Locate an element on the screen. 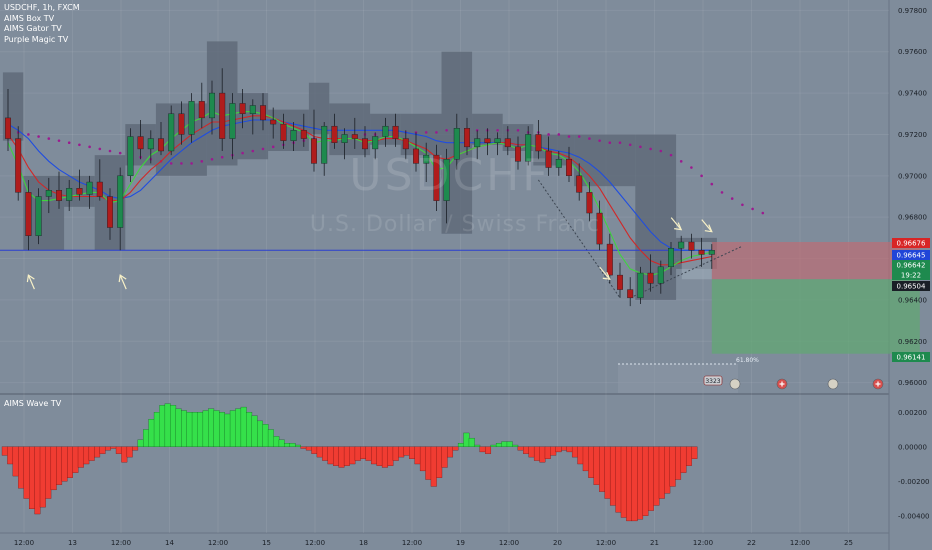  event-markers: 3323 is located at coordinates (793, 382).